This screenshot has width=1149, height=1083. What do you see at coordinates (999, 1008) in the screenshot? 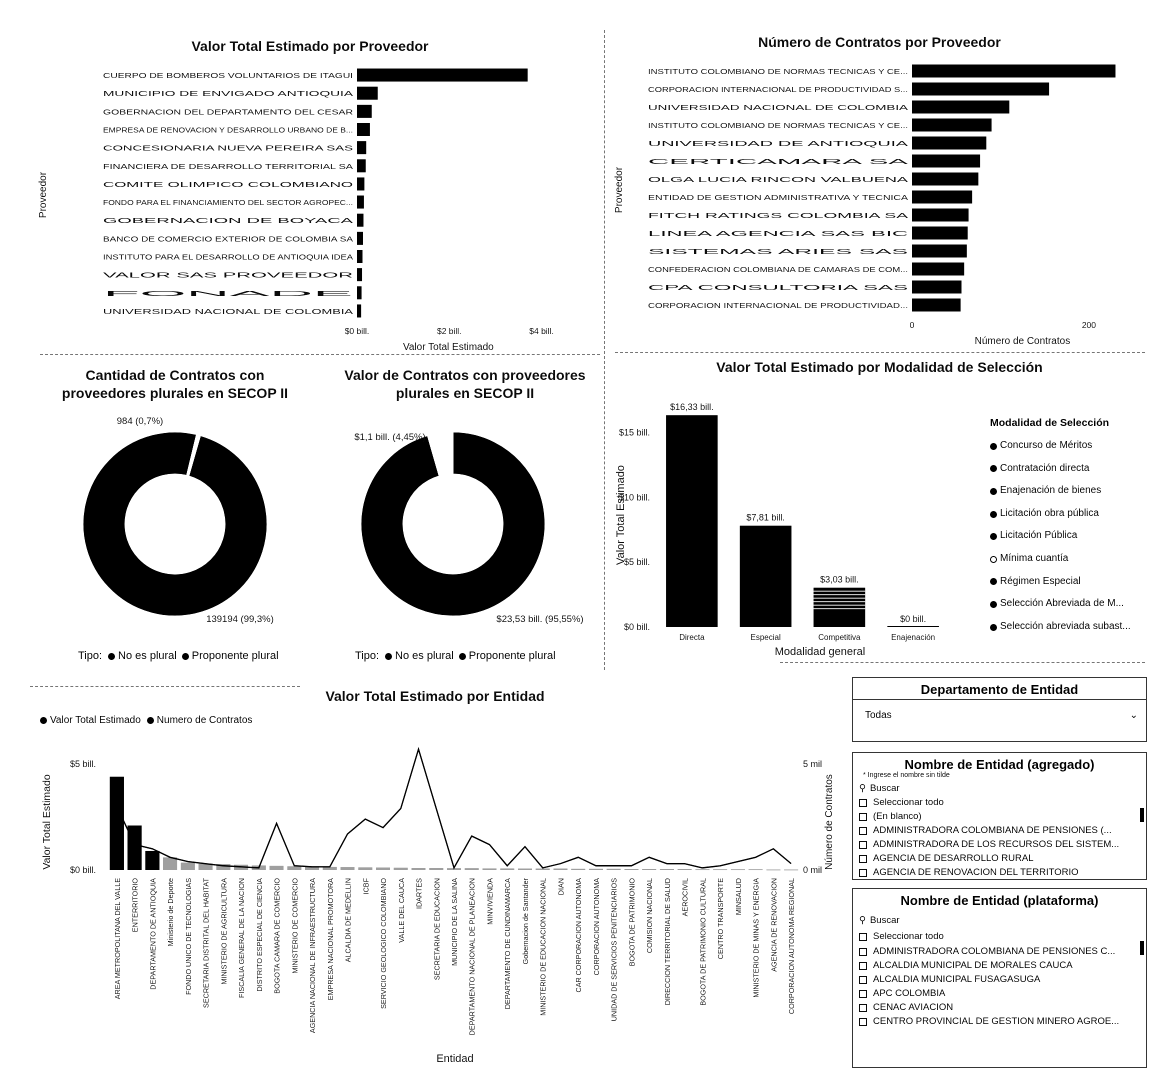
I see `slicer-item: CENAC AVIACION` at bounding box center [999, 1008].